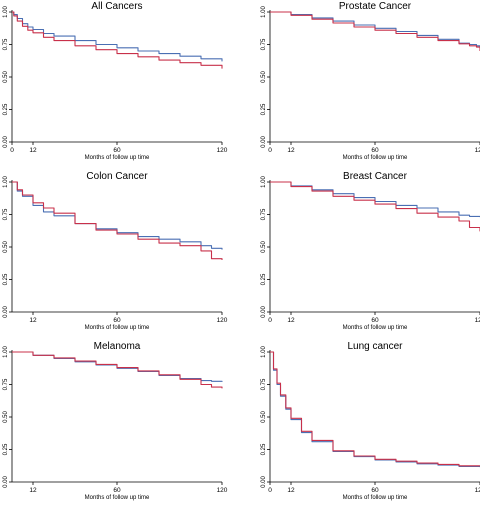 The width and height of the screenshot is (480, 507). What do you see at coordinates (117, 176) in the screenshot?
I see `chart-title: Colon Cancer` at bounding box center [117, 176].